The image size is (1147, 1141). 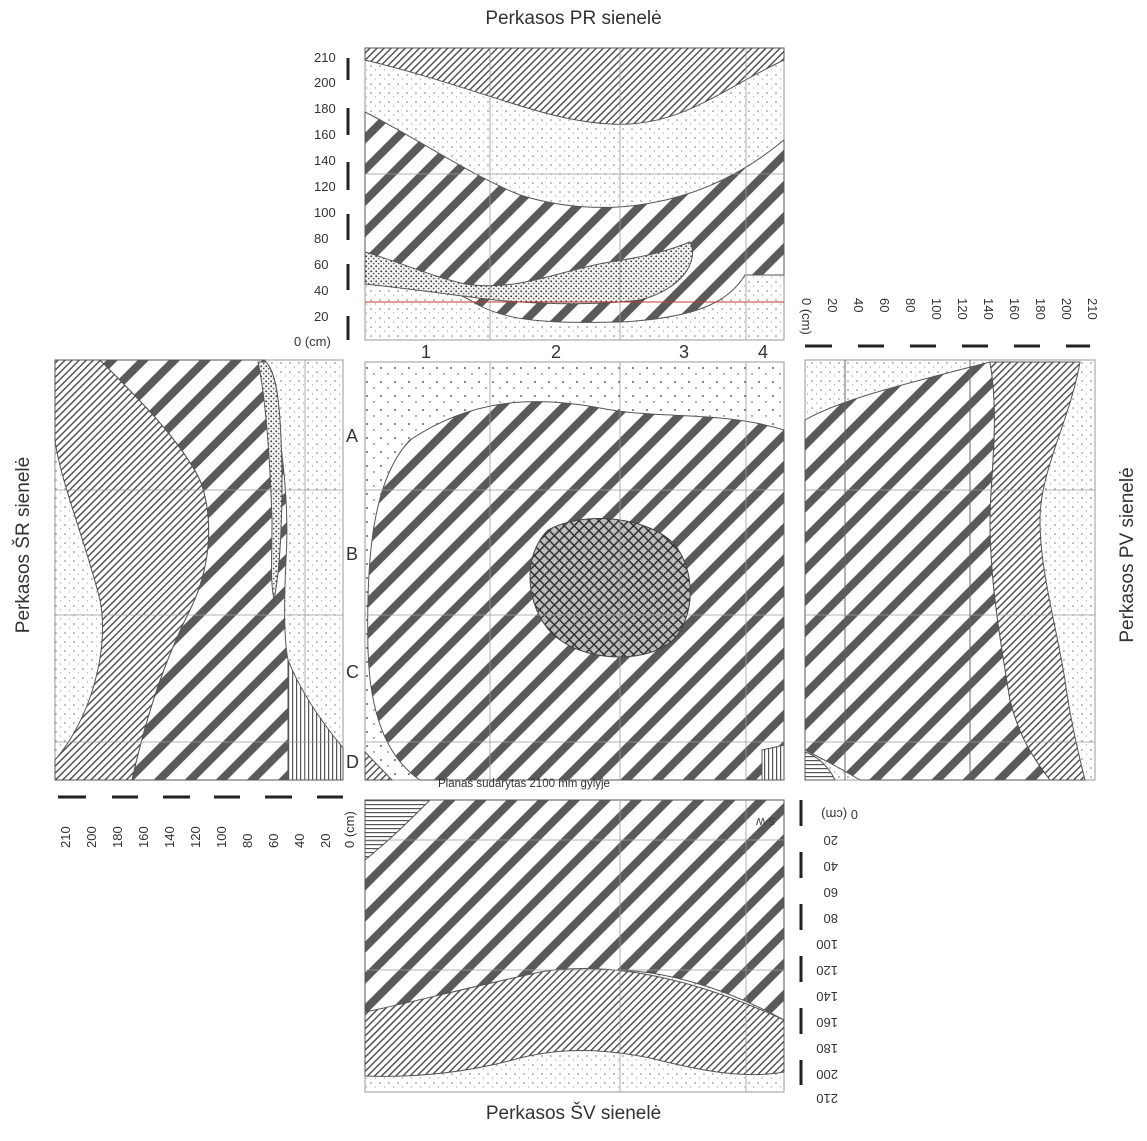 I want to click on plan-row-label: C, so click(x=352, y=672).